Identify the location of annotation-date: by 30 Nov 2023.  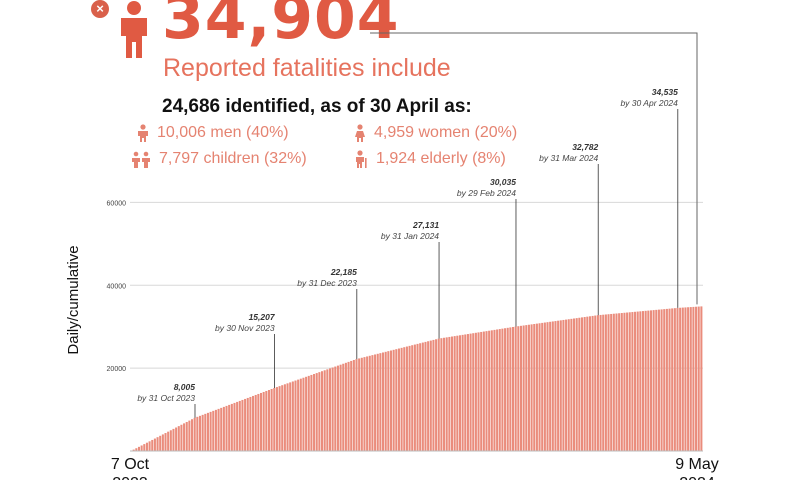
(245, 328).